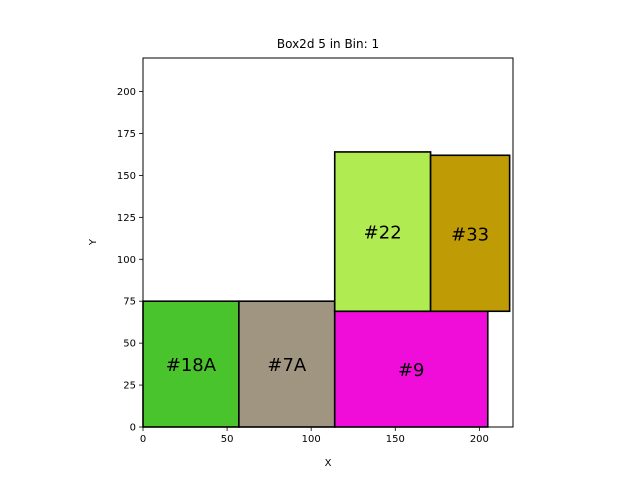 Image resolution: width=640 pixels, height=480 pixels. I want to click on y-tick-label: 175, so click(126, 134).